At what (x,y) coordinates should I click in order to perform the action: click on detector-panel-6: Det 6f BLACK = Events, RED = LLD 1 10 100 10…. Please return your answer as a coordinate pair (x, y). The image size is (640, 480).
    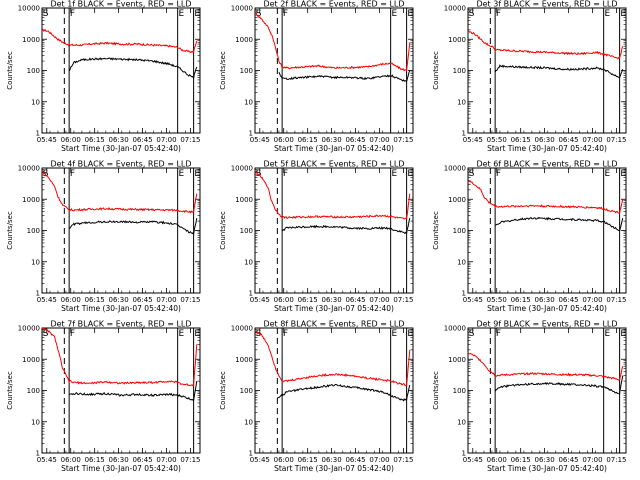
    Looking at the image, I should click on (532, 240).